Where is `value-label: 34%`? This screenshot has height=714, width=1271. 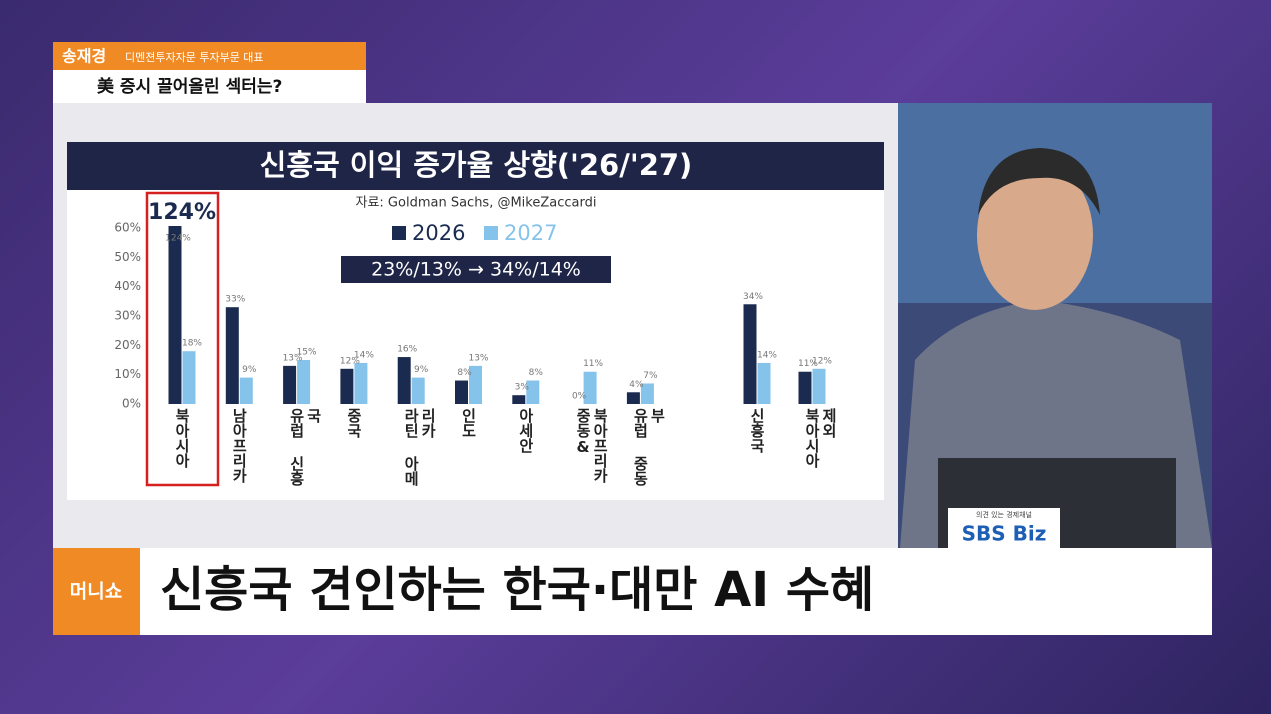 value-label: 34% is located at coordinates (753, 297).